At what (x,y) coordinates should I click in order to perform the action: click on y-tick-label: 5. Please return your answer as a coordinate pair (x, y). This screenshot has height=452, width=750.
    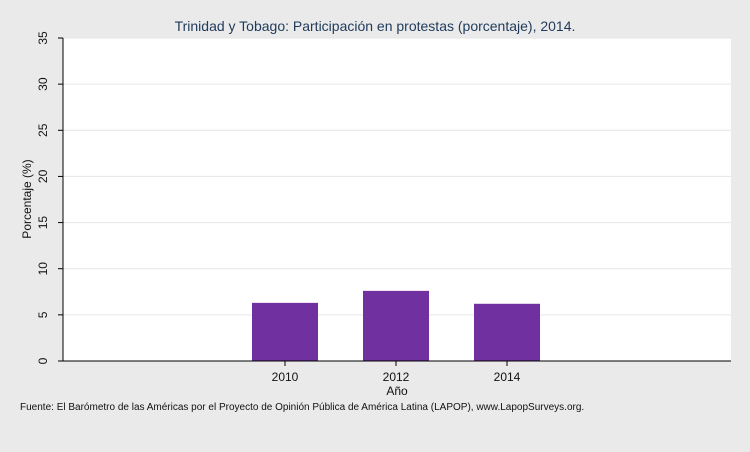
    Looking at the image, I should click on (43, 314).